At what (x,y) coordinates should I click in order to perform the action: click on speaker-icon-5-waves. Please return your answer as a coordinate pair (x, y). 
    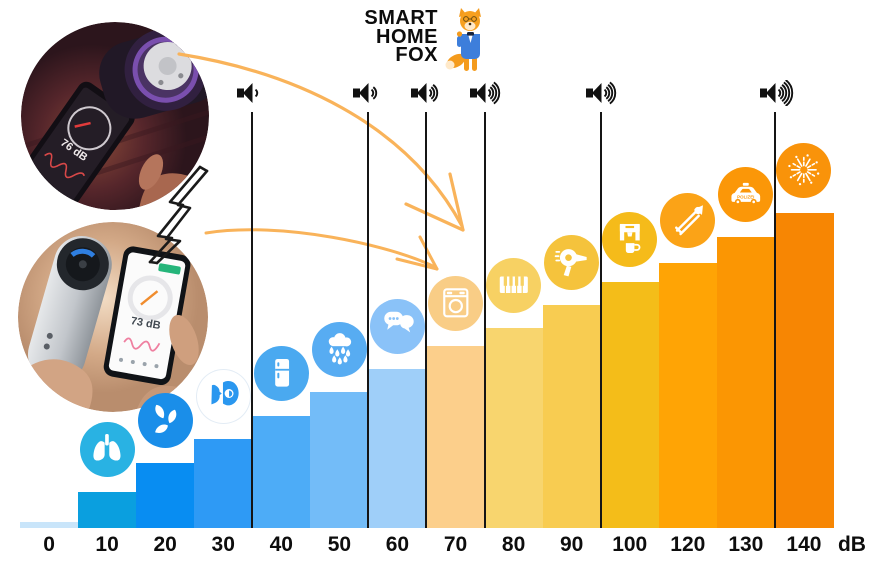
    Looking at the image, I should click on (779, 95).